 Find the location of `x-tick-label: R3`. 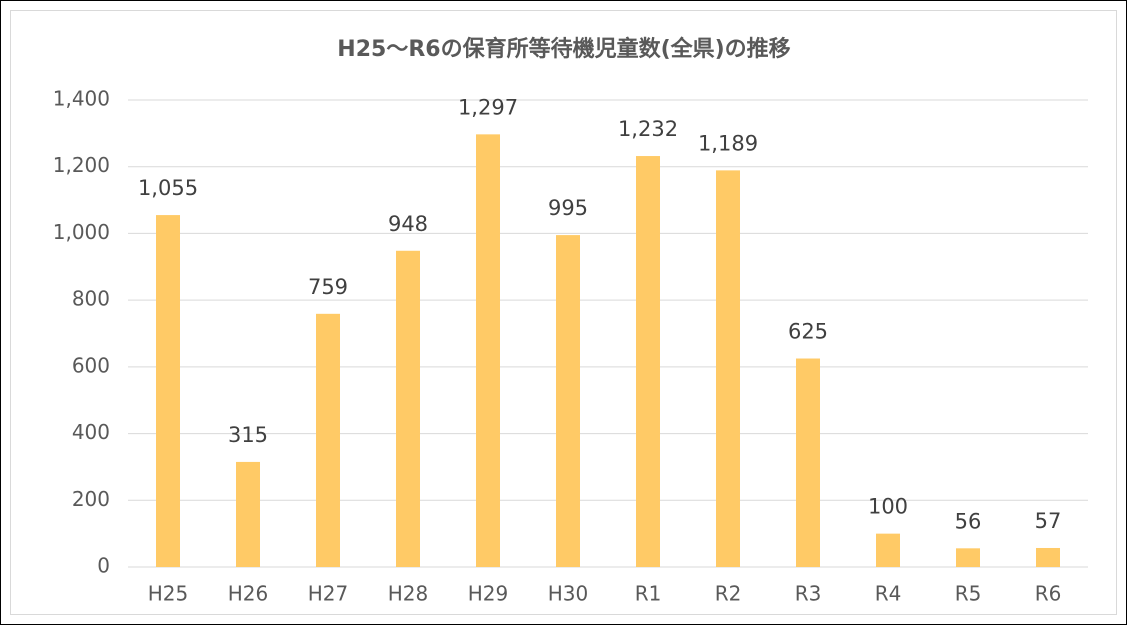

x-tick-label: R3 is located at coordinates (808, 594).